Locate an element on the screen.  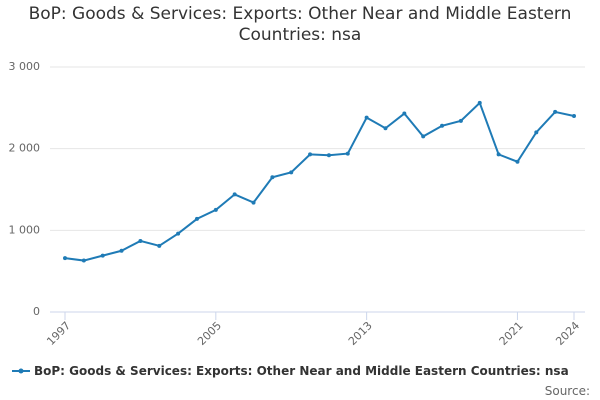
legend-marker is located at coordinates (21, 371).